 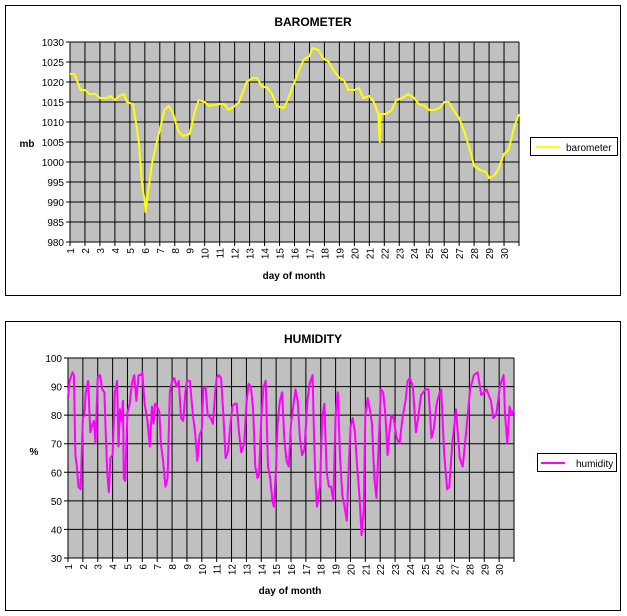 What do you see at coordinates (57, 473) in the screenshot?
I see `y-tick-label: 60` at bounding box center [57, 473].